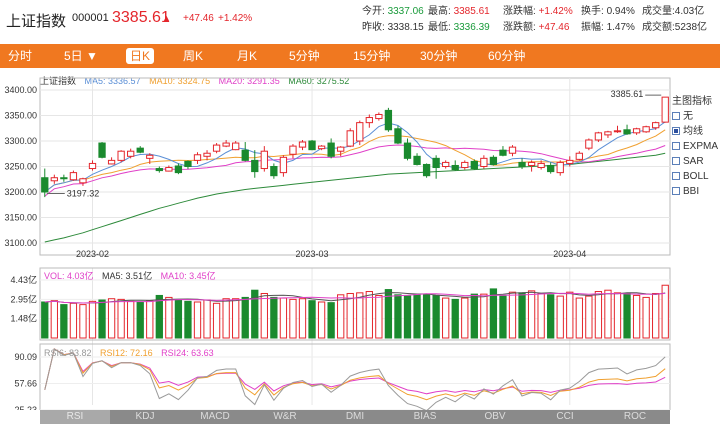 This screenshot has height=425, width=720. I want to click on tab-5day: 5日 ▼, so click(81, 56).